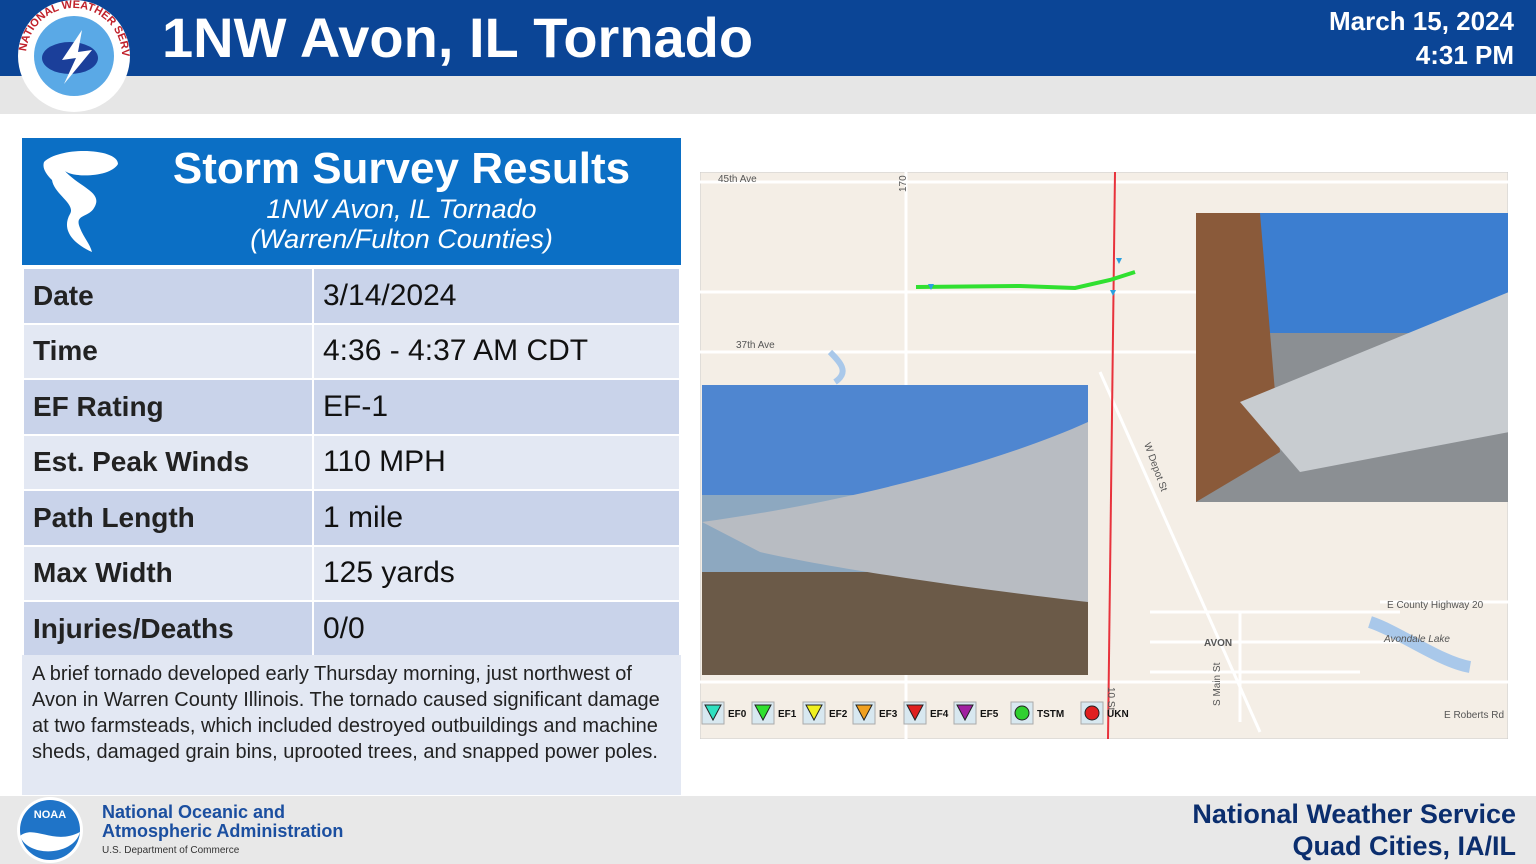 The width and height of the screenshot is (1536, 864). I want to click on time: 4:31 PM, so click(1464, 55).